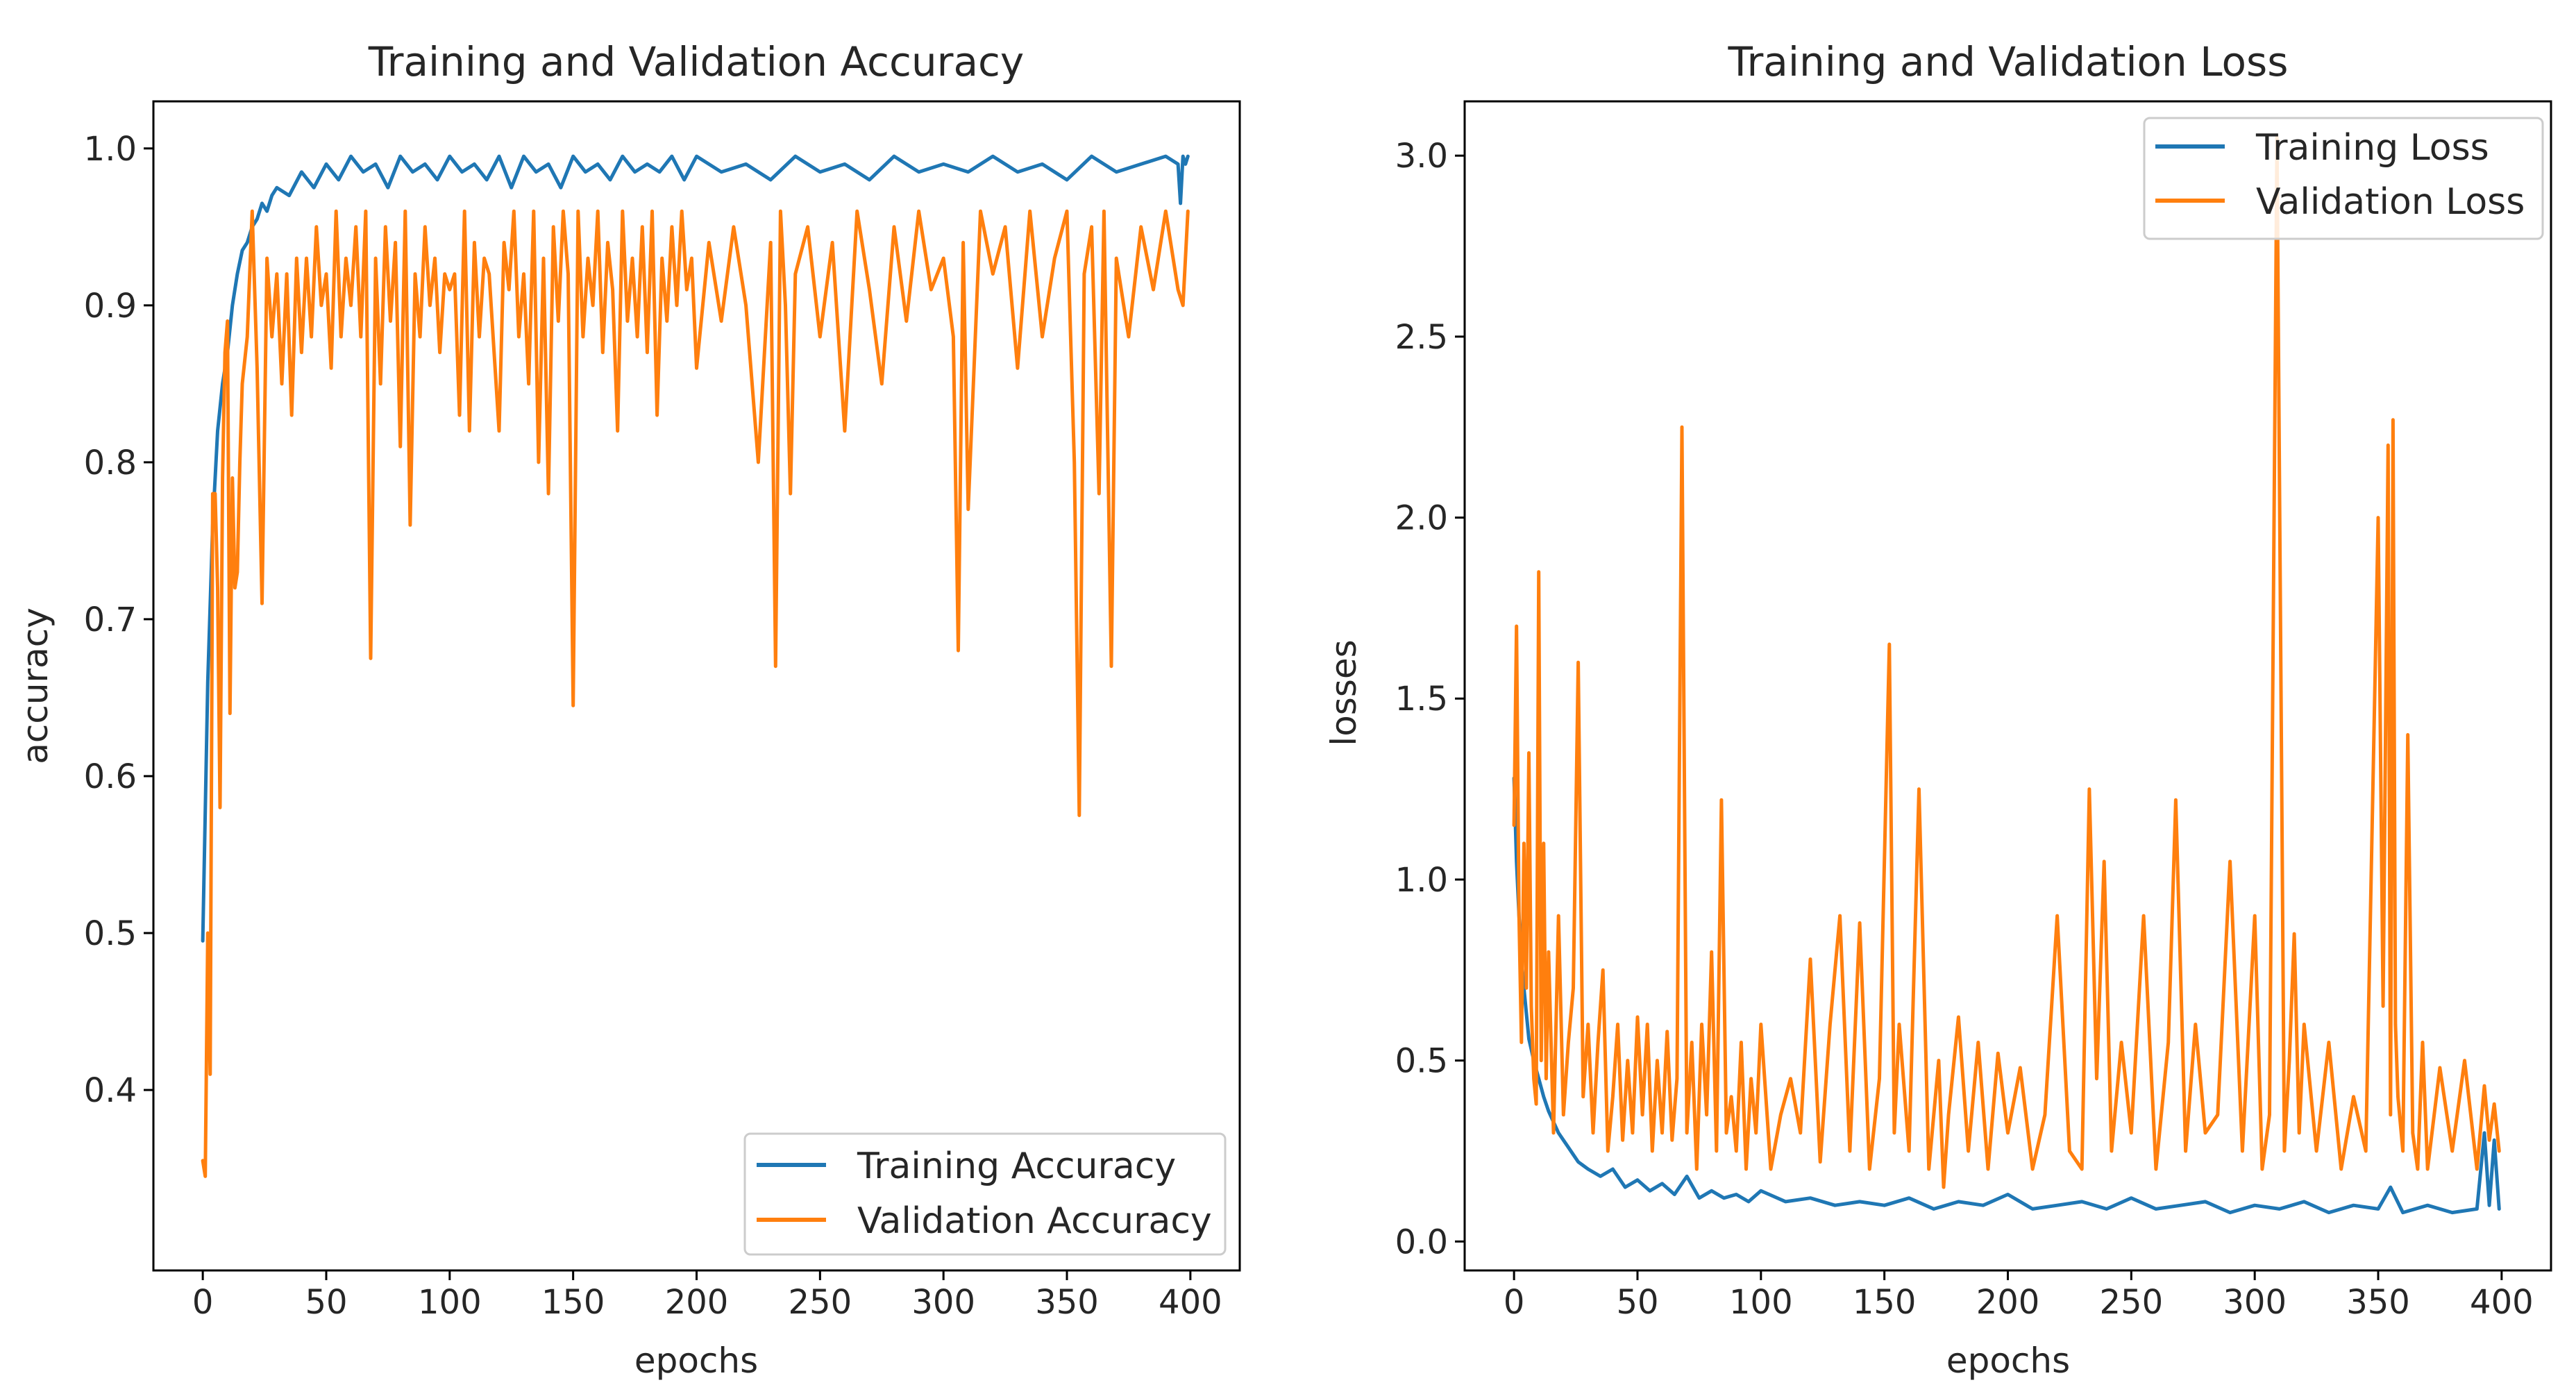  What do you see at coordinates (1421, 1061) in the screenshot?
I see `loss-y-tick-label: 0.5` at bounding box center [1421, 1061].